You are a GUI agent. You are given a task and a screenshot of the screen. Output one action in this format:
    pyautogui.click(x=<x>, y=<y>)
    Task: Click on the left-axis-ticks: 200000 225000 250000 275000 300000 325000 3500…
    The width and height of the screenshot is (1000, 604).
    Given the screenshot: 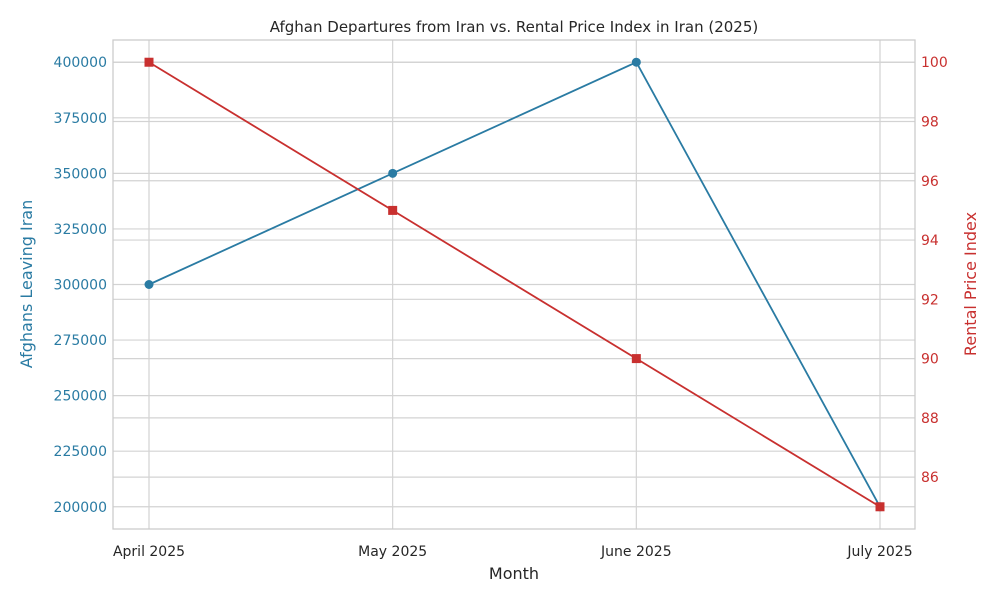 What is the action you would take?
    pyautogui.click(x=80, y=285)
    